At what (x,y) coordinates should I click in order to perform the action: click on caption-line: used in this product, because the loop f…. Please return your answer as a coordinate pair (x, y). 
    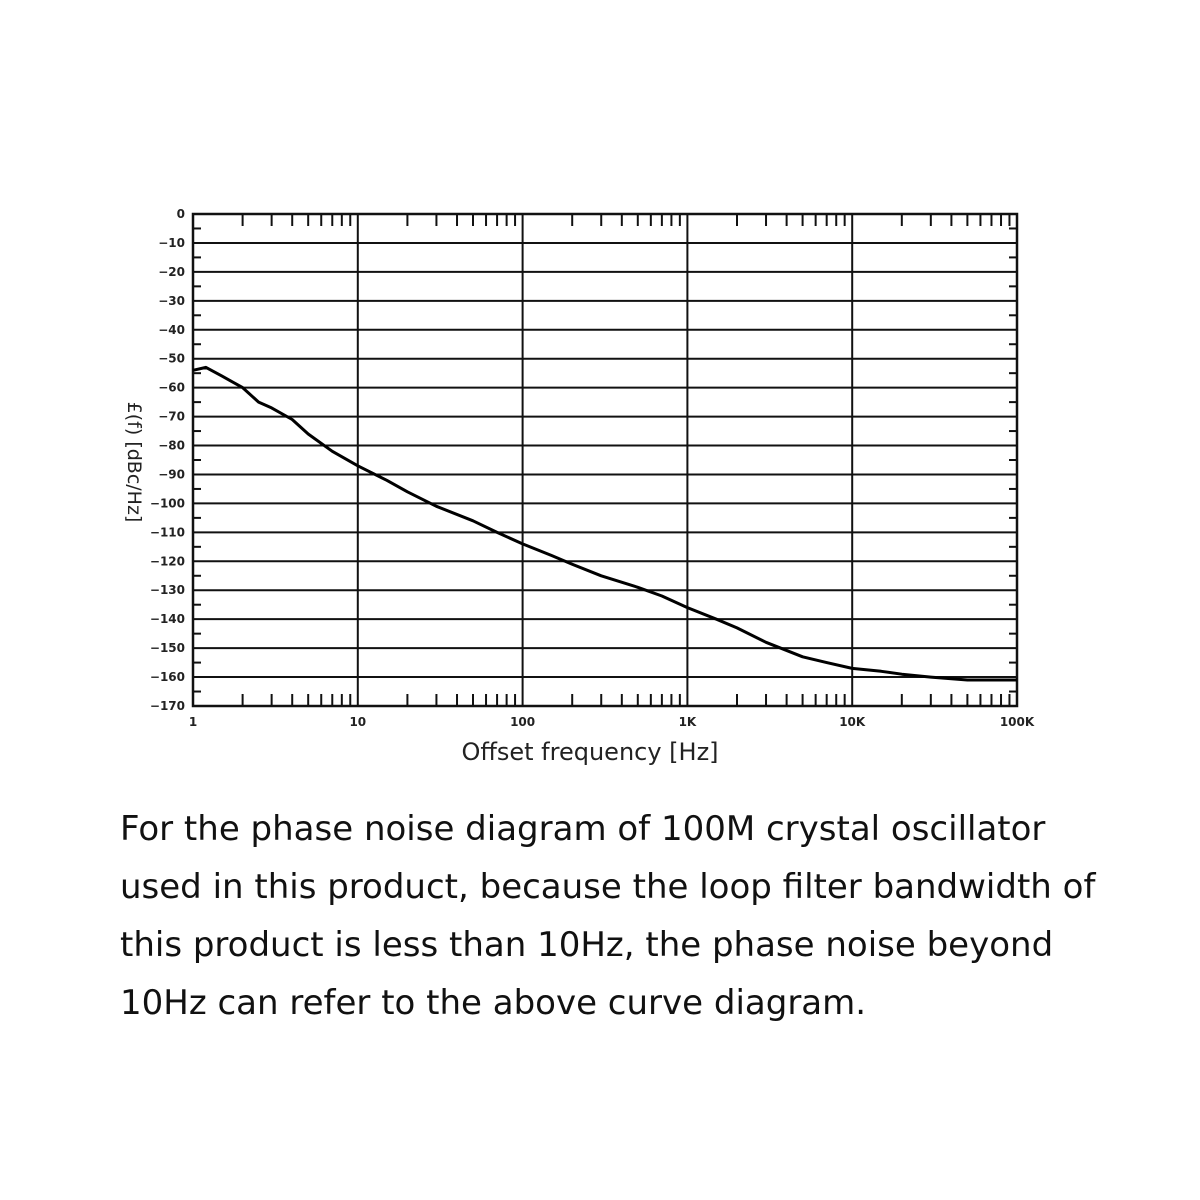
    Looking at the image, I should click on (608, 887).